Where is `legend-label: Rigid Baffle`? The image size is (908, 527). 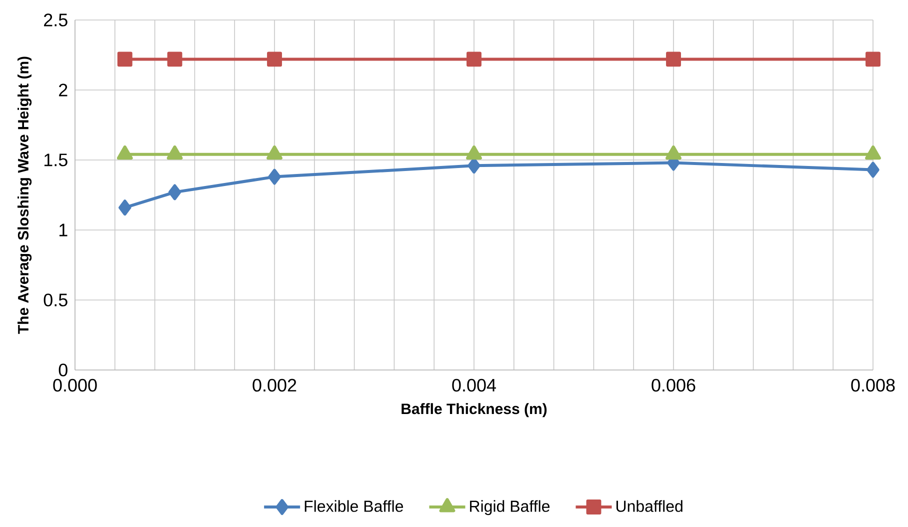
legend-label: Rigid Baffle is located at coordinates (510, 508).